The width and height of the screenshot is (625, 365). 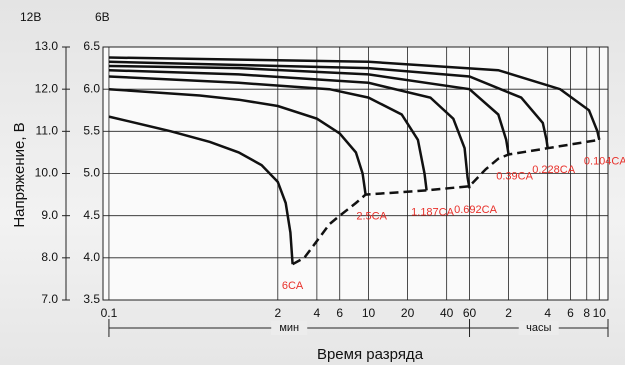 What do you see at coordinates (470, 313) in the screenshot?
I see `x-tick-label: 60` at bounding box center [470, 313].